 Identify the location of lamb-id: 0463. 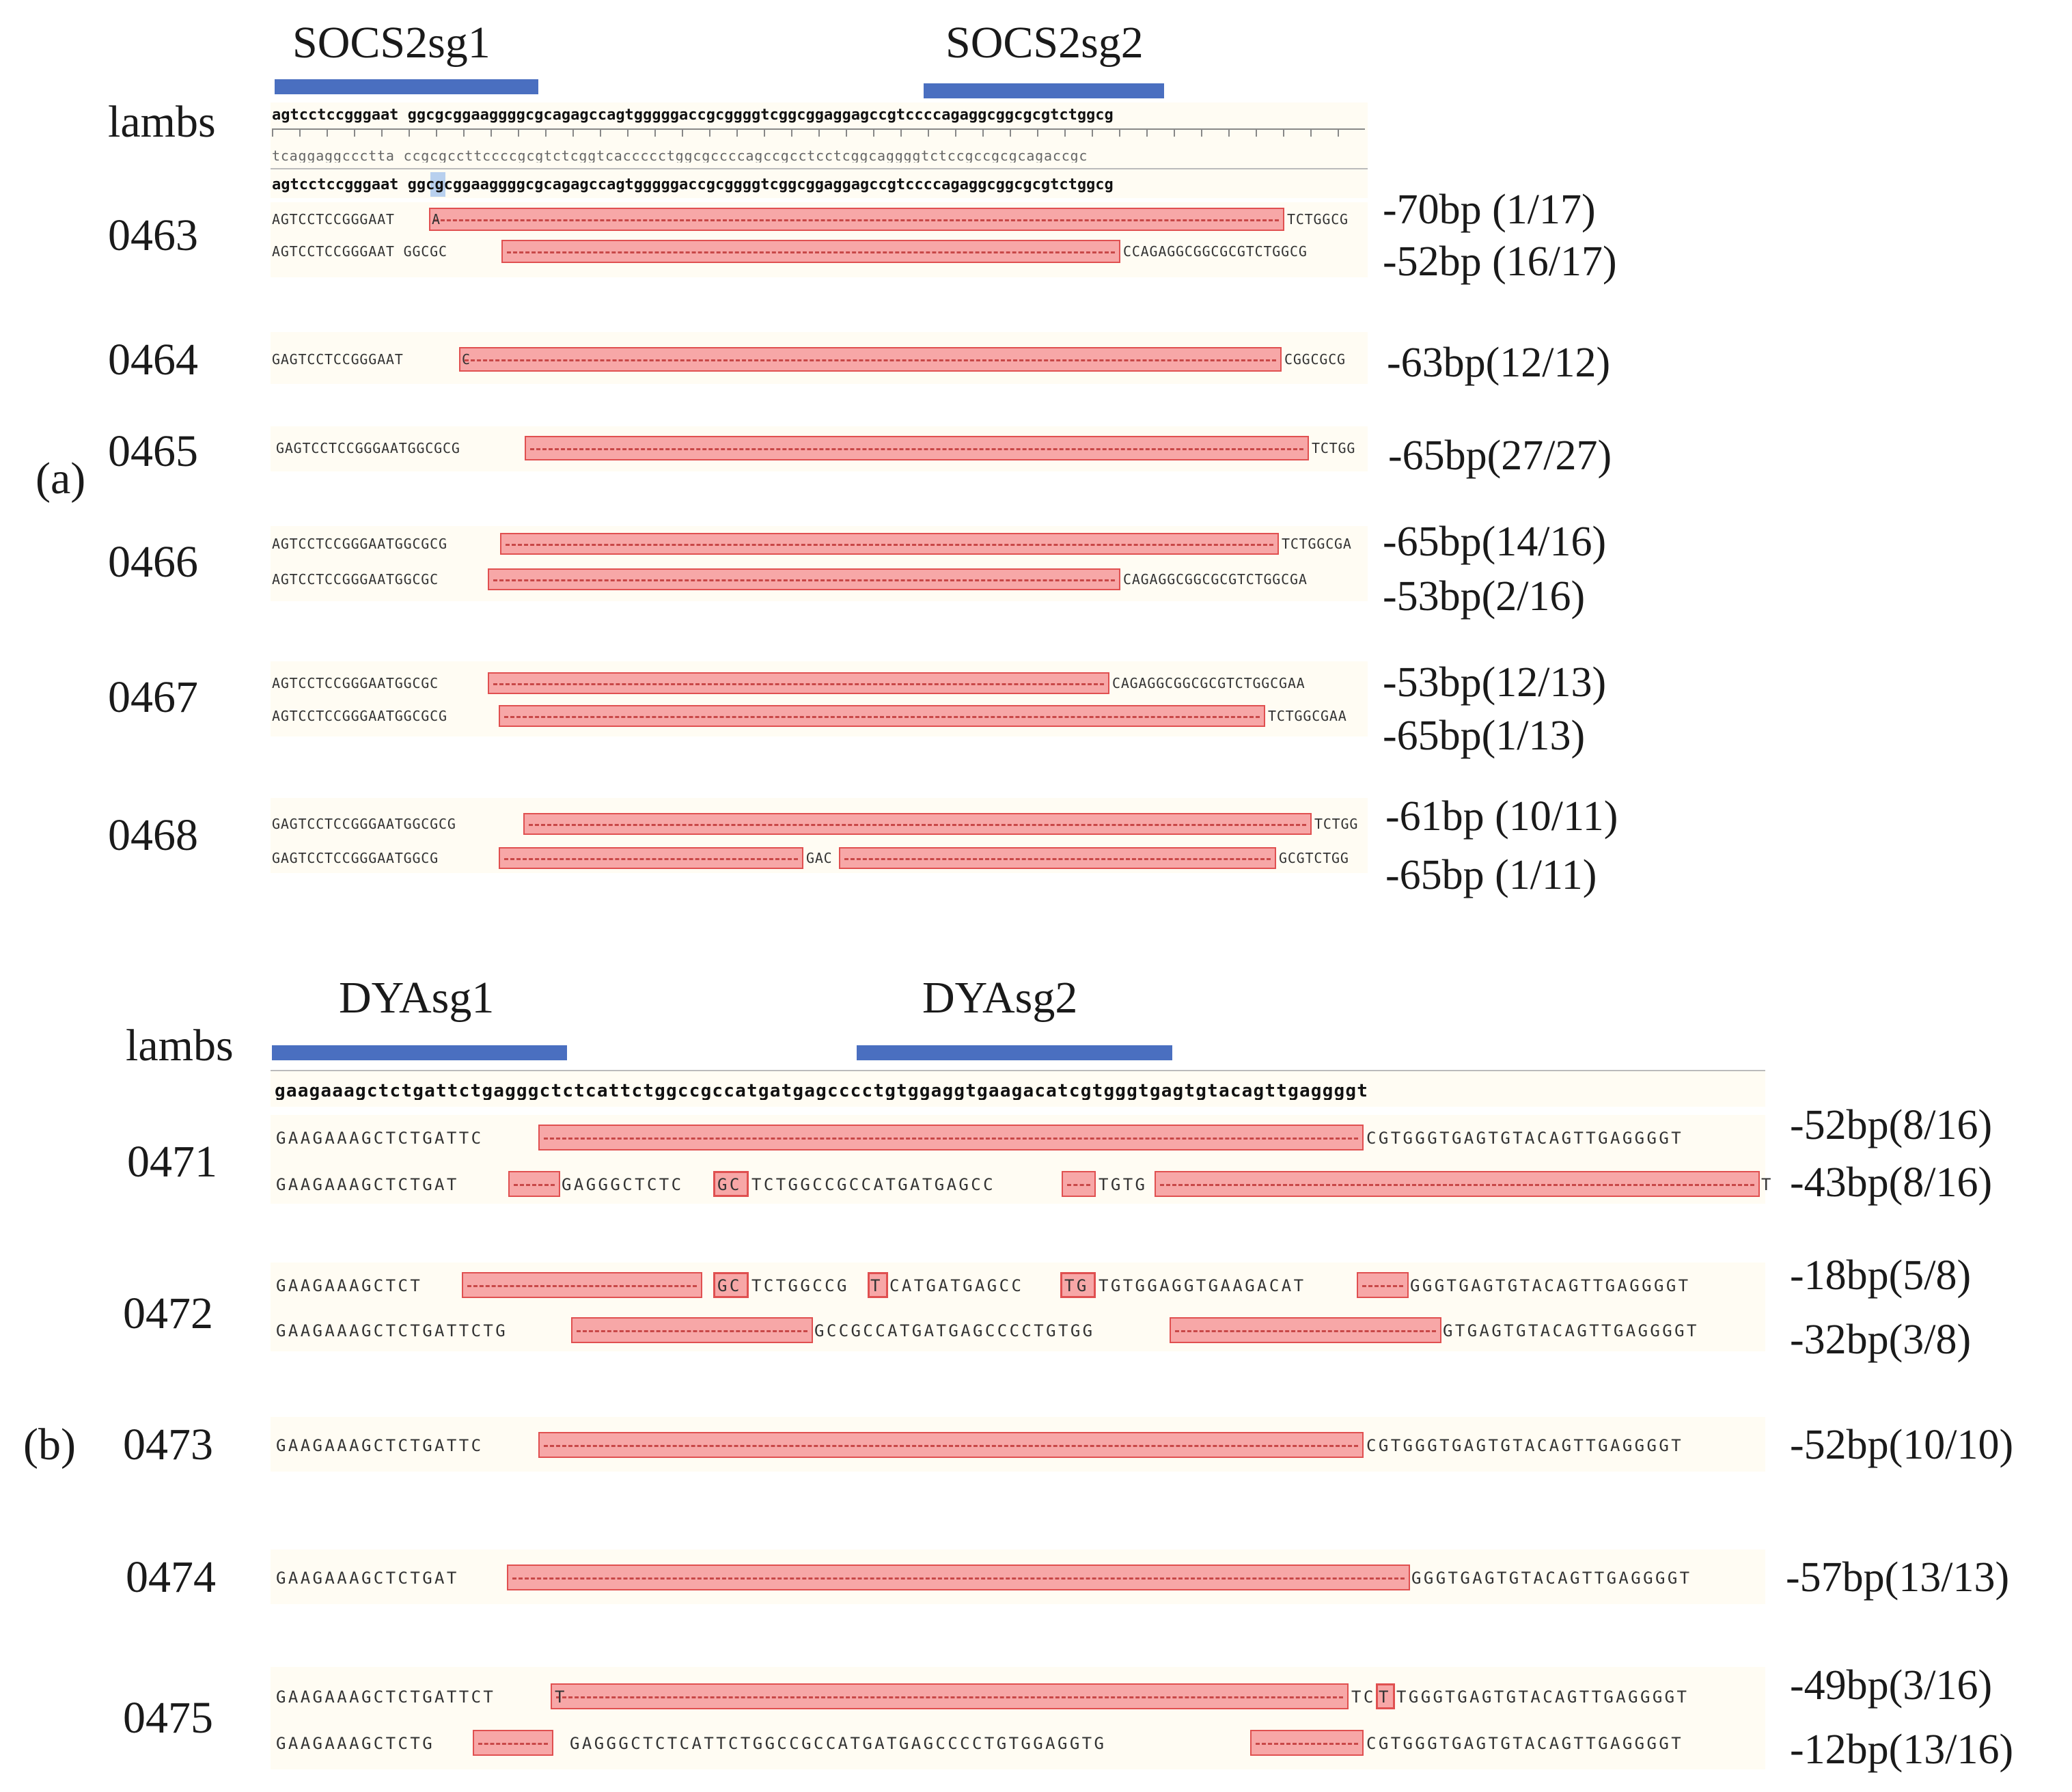
(153, 235).